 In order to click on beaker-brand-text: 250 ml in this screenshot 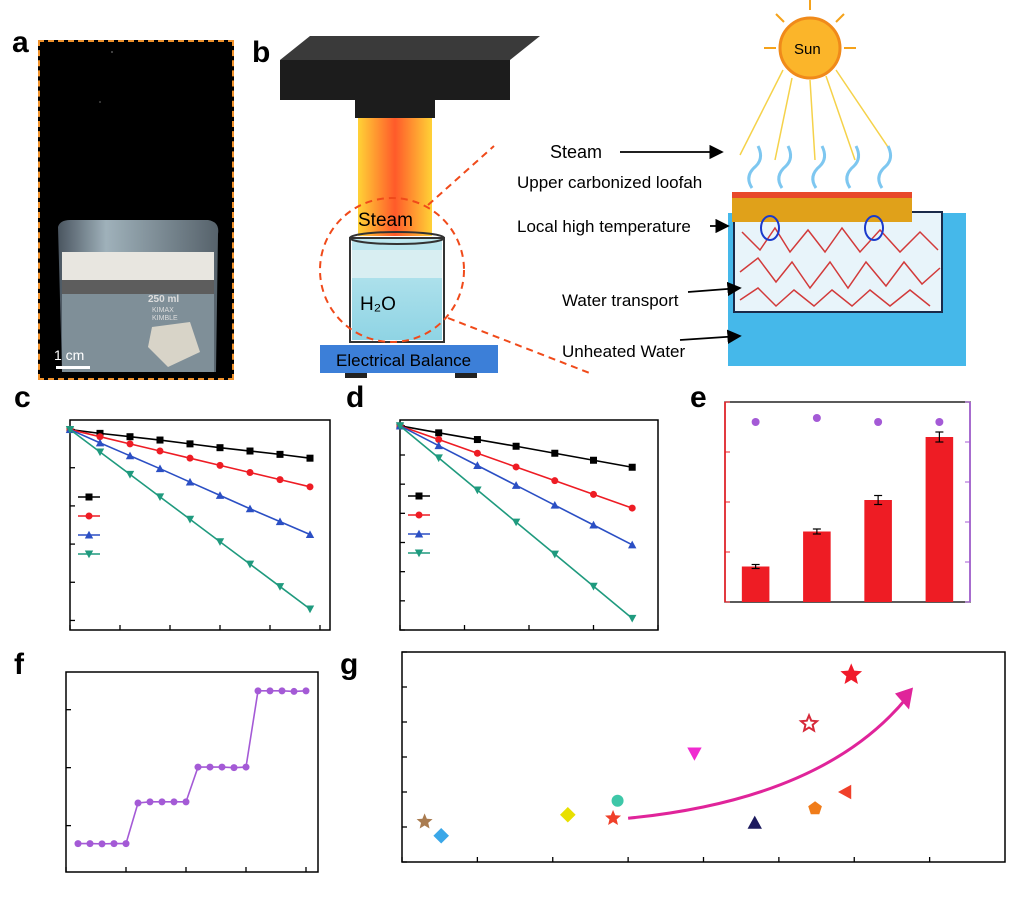, I will do `click(163, 299)`.